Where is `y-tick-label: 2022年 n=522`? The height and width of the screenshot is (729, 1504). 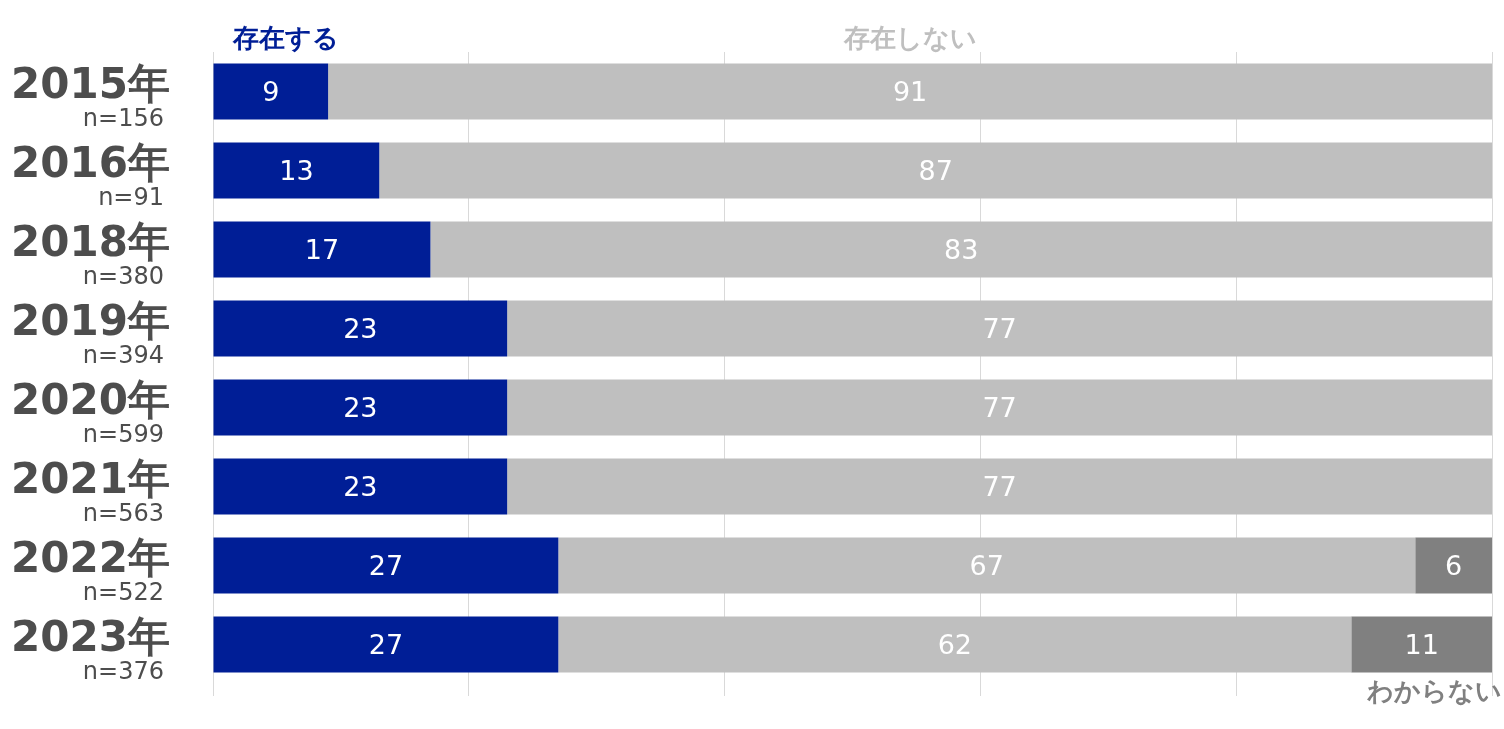
y-tick-label: 2022年 n=522 is located at coordinates (90, 569).